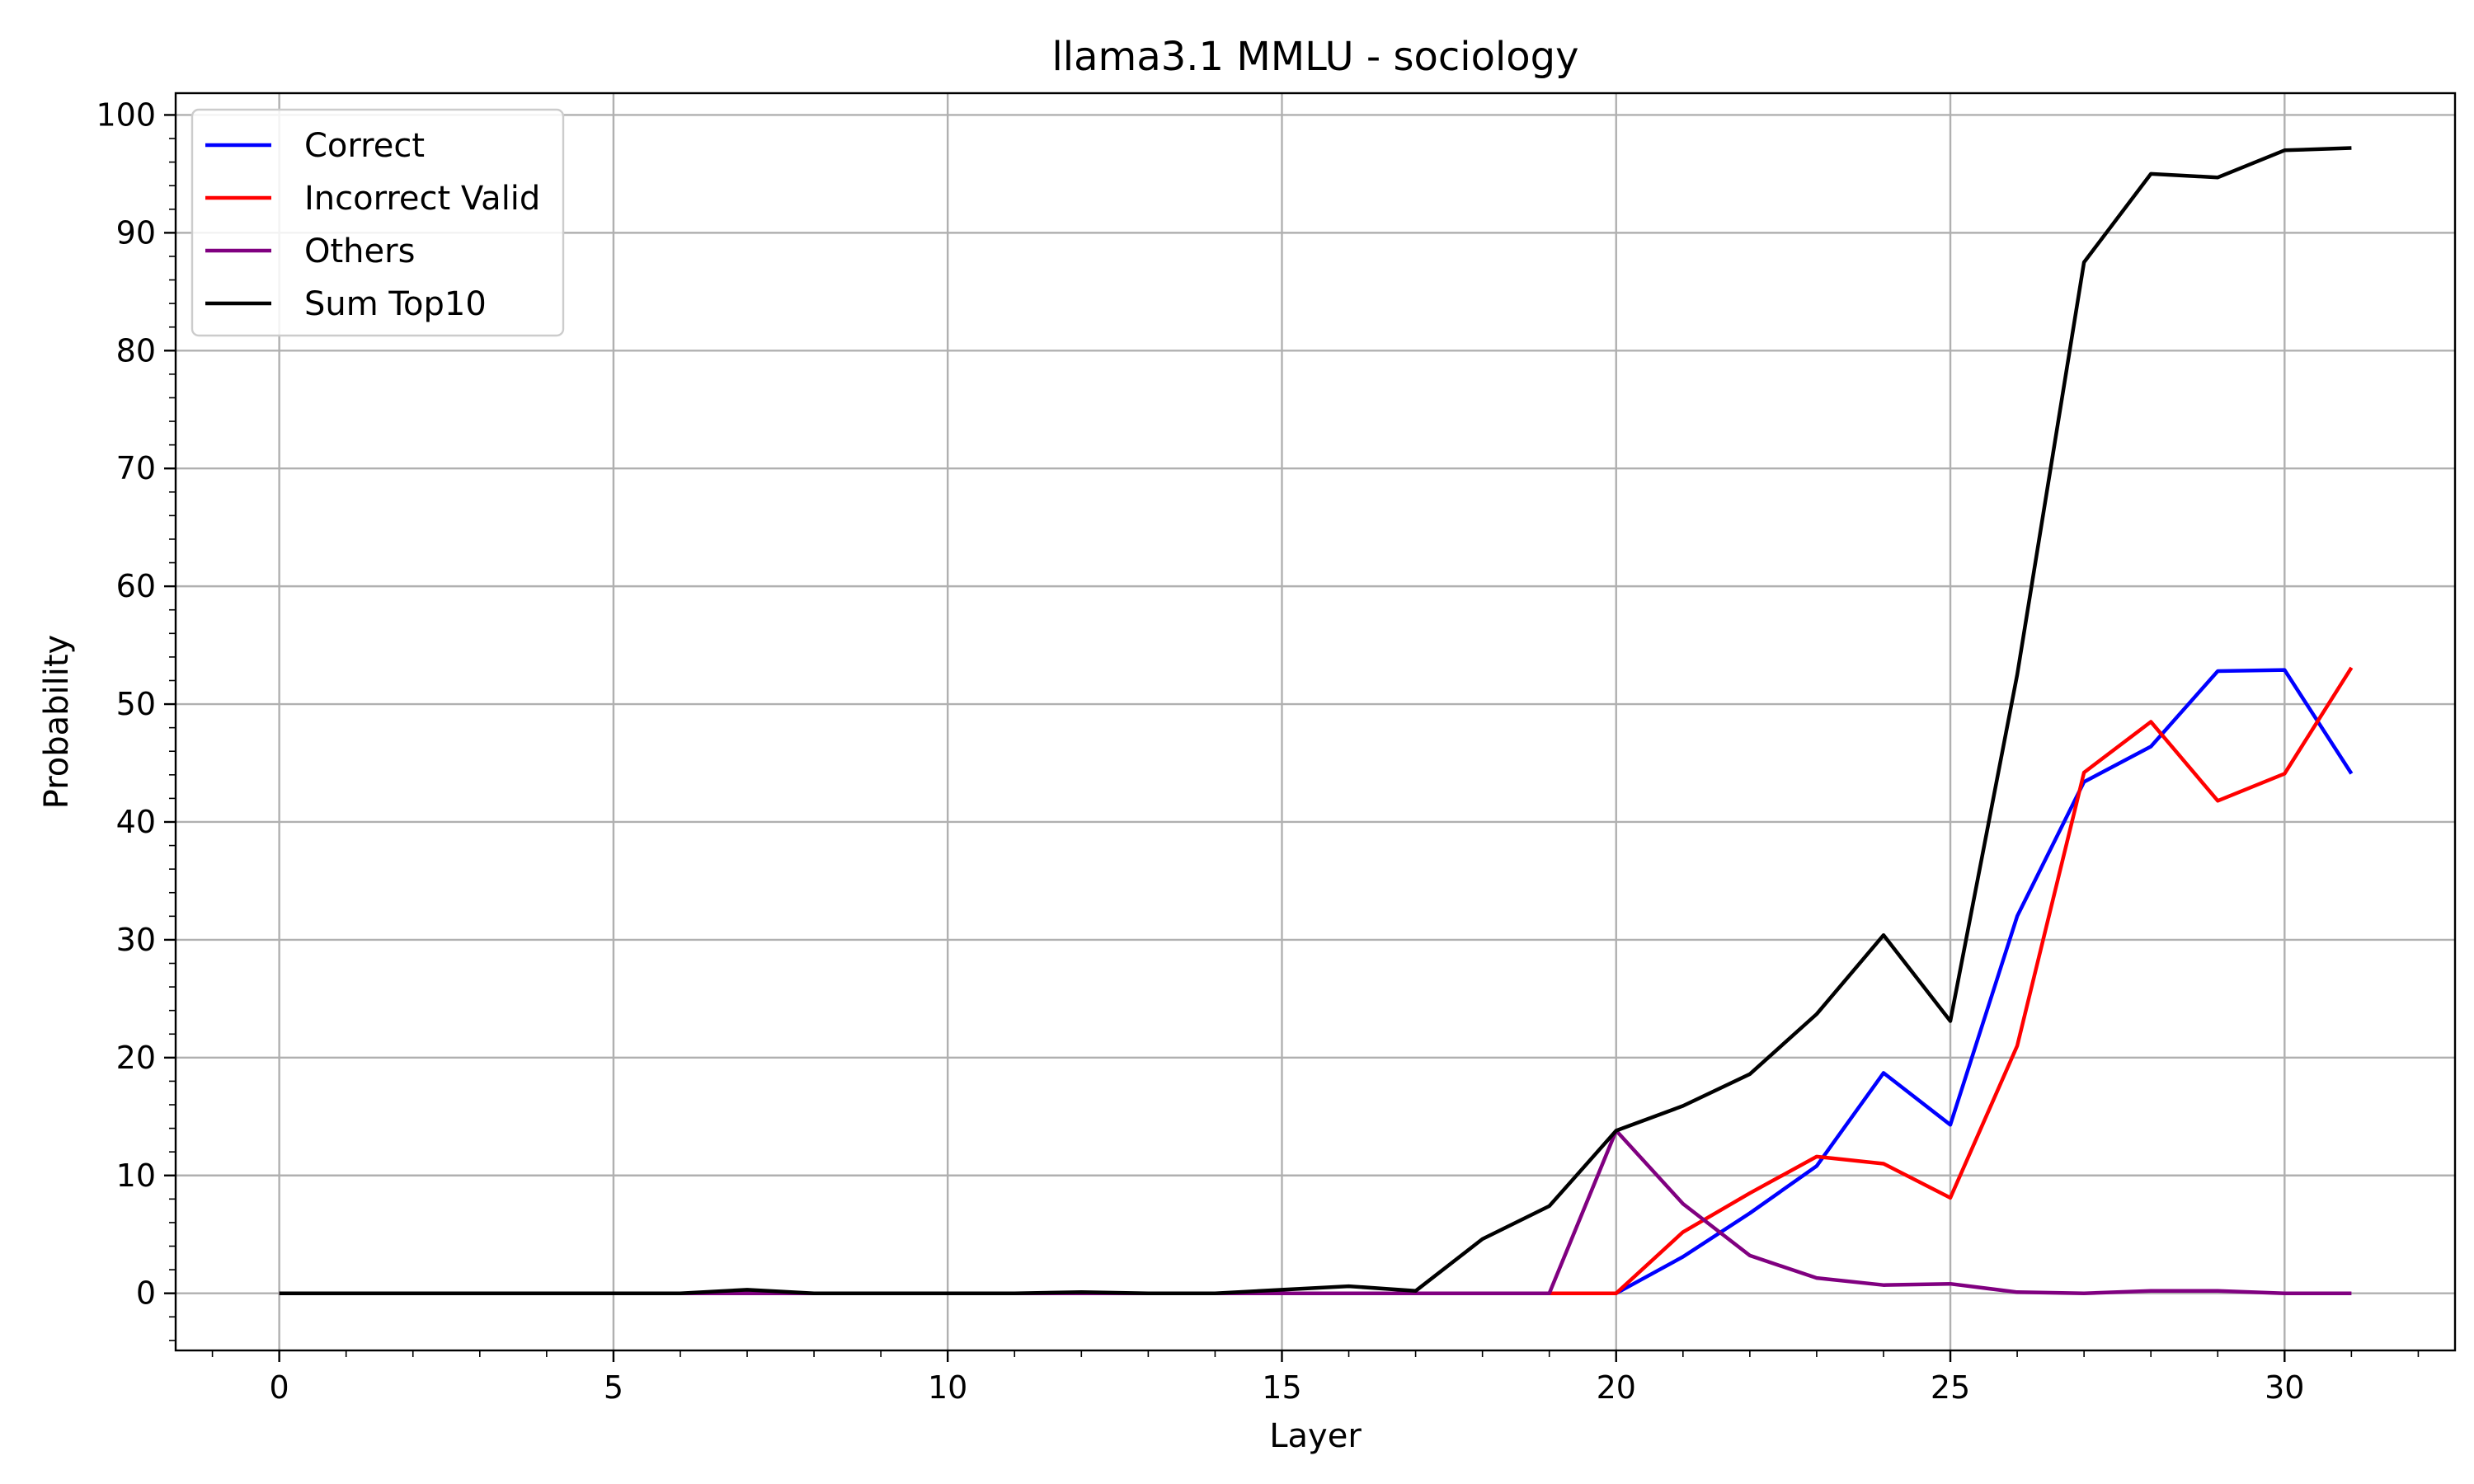 The image size is (2474, 1484). I want to click on x-tick-label: 20, so click(1616, 1387).